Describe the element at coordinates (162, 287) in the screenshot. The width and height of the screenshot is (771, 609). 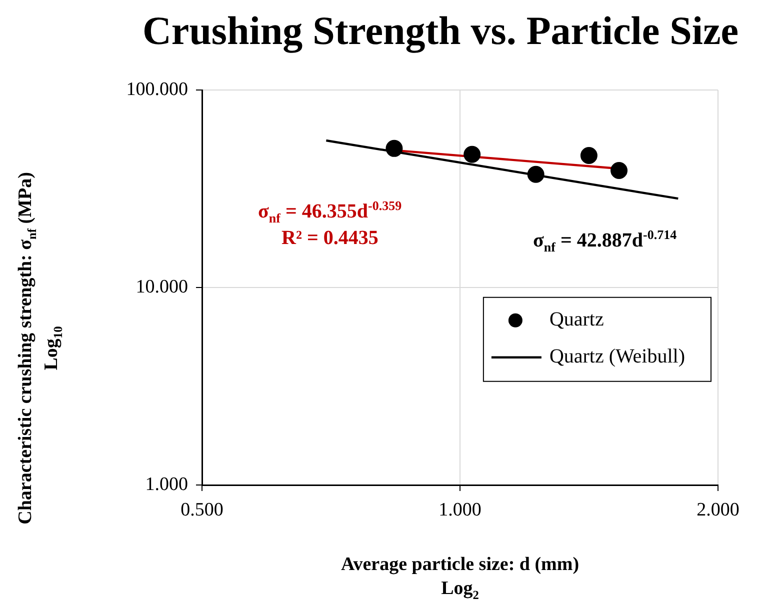
I see `y-tick-label: 10.000` at that location.